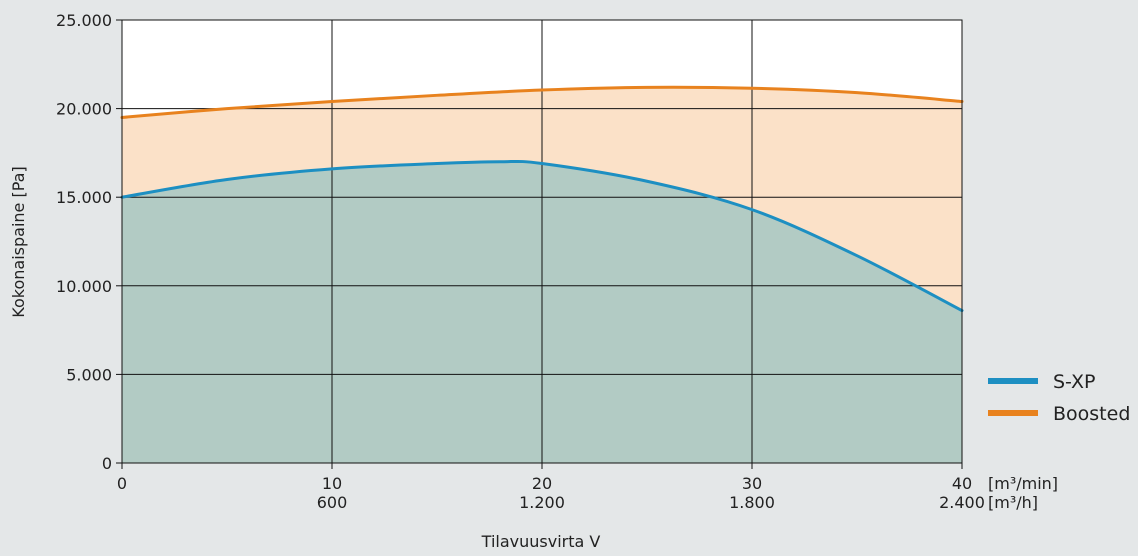 This screenshot has height=556, width=1138. Describe the element at coordinates (18, 241) in the screenshot. I see `y-axis-title: Kokonaispaine [Pa]` at that location.